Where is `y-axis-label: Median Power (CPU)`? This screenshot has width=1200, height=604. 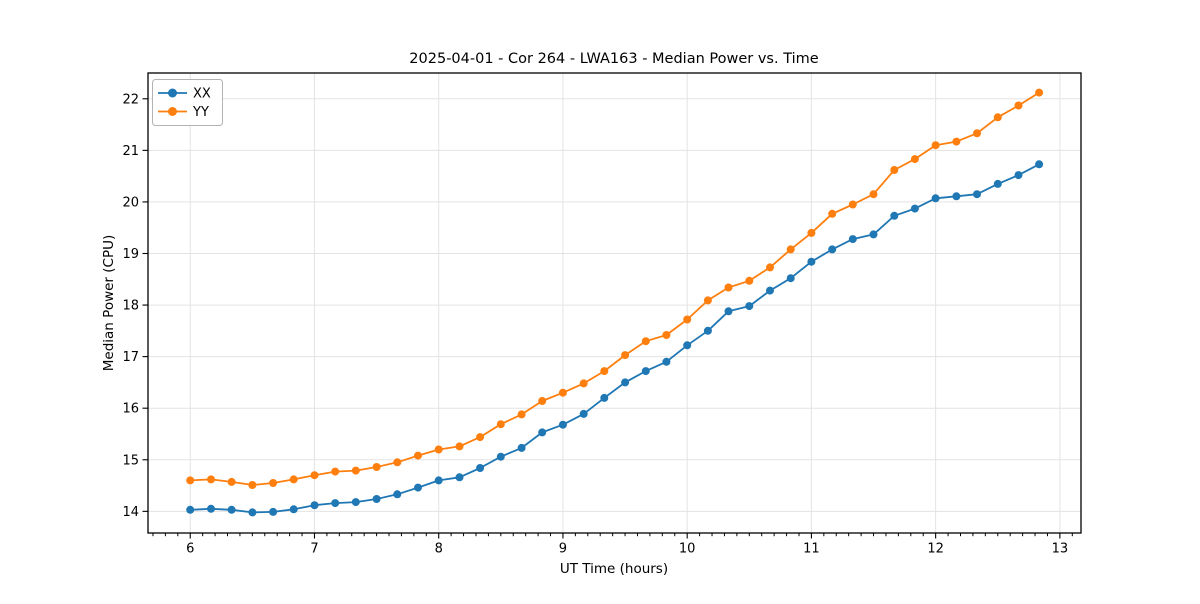 y-axis-label: Median Power (CPU) is located at coordinates (109, 303).